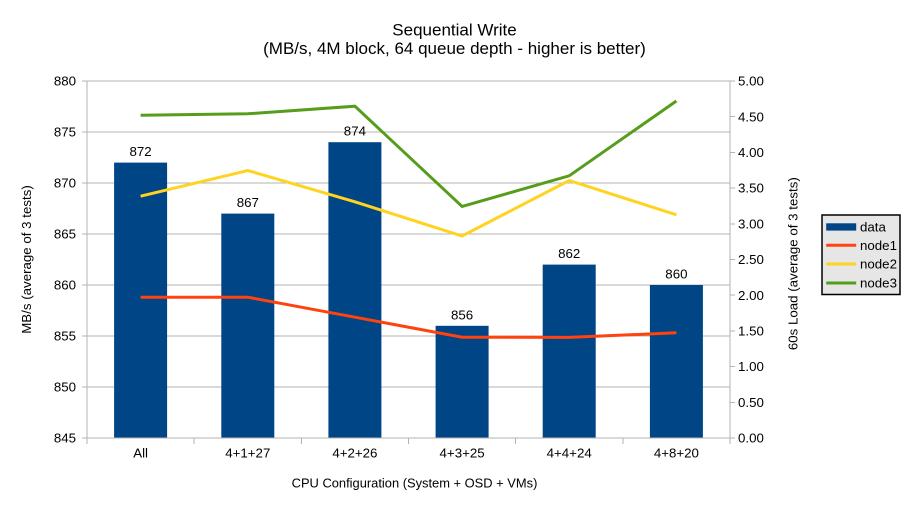  What do you see at coordinates (415, 483) in the screenshot?
I see `svg-text:CPU Configuration (System + OS: CPU Configuration (System + OSD + VMs)` at bounding box center [415, 483].